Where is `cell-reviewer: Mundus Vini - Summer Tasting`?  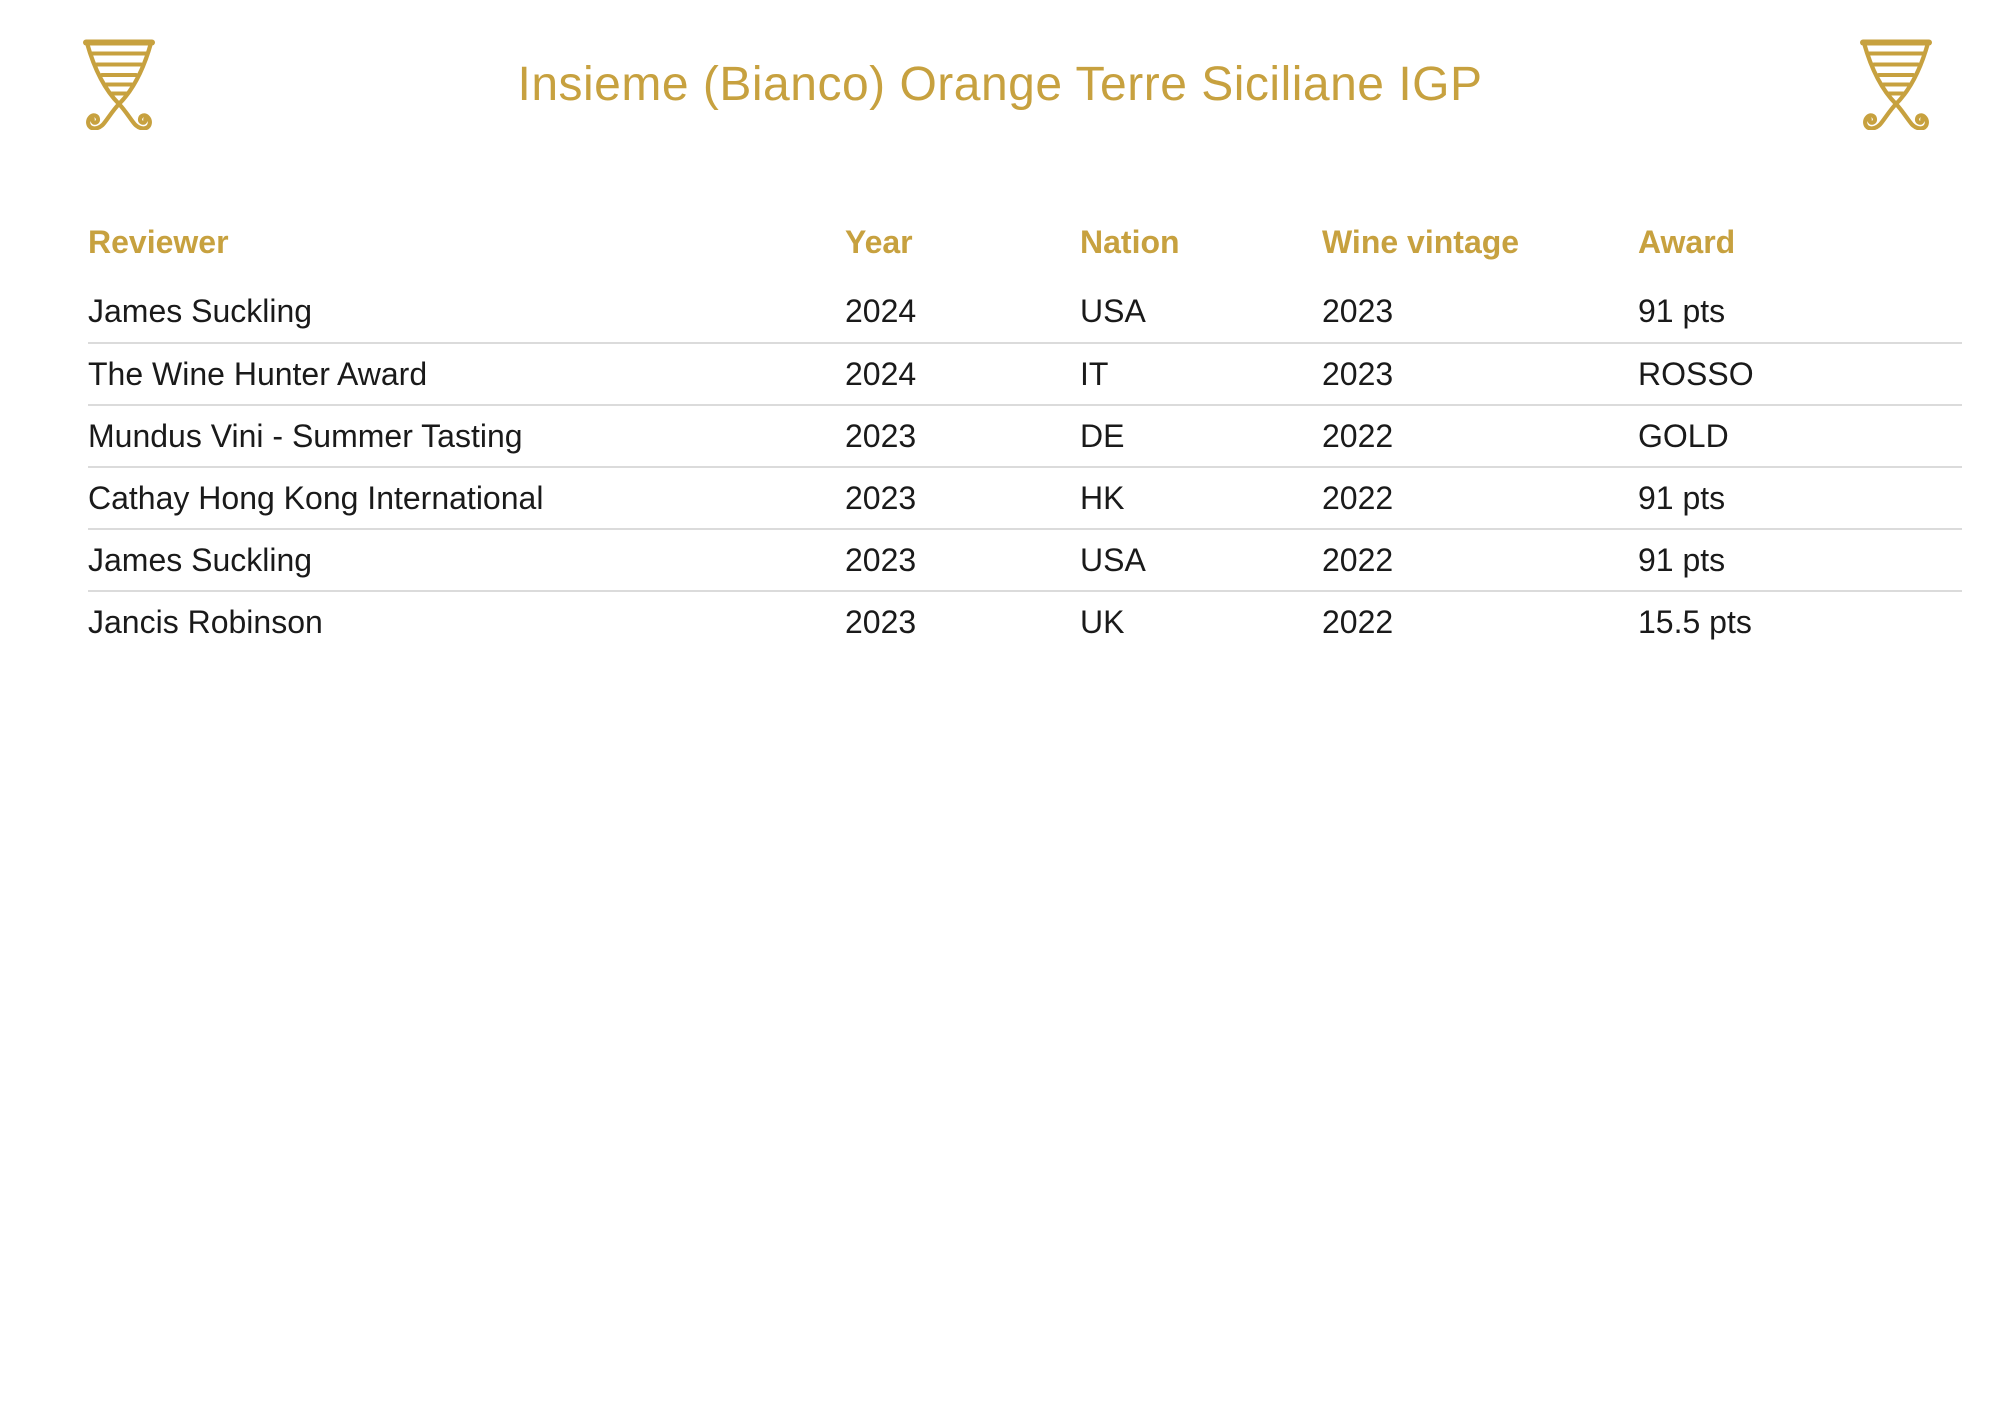 cell-reviewer: Mundus Vini - Summer Tasting is located at coordinates (305, 435).